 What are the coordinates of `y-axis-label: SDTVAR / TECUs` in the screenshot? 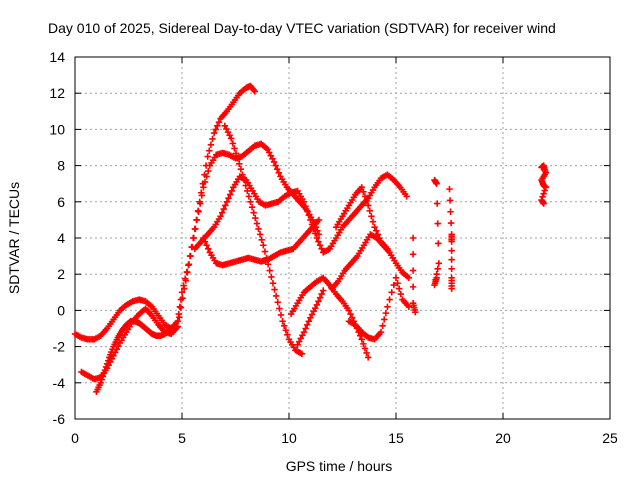 It's located at (14, 238).